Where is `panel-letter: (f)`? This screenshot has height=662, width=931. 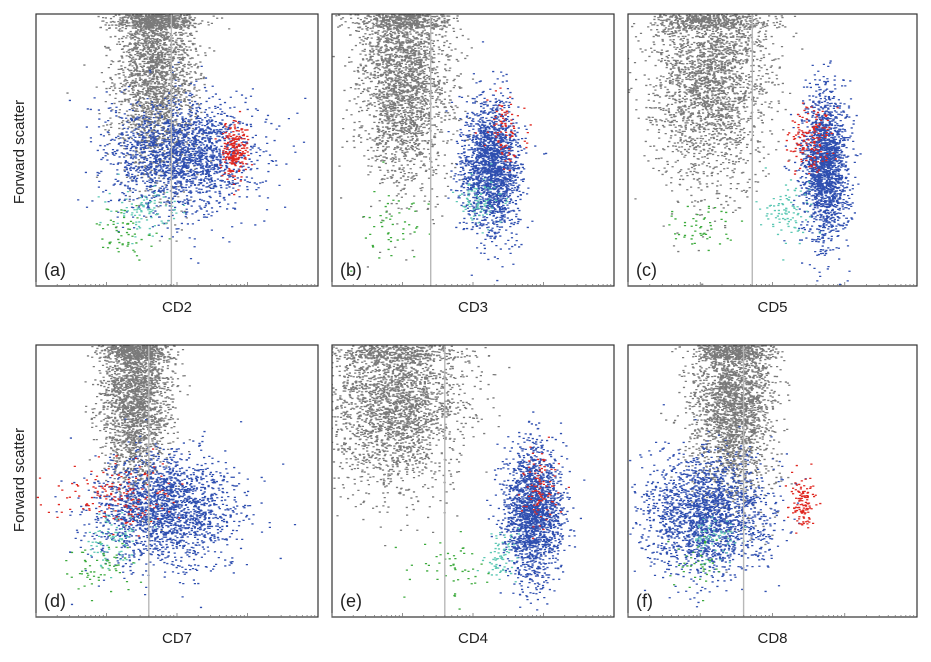
panel-letter: (f) is located at coordinates (644, 601).